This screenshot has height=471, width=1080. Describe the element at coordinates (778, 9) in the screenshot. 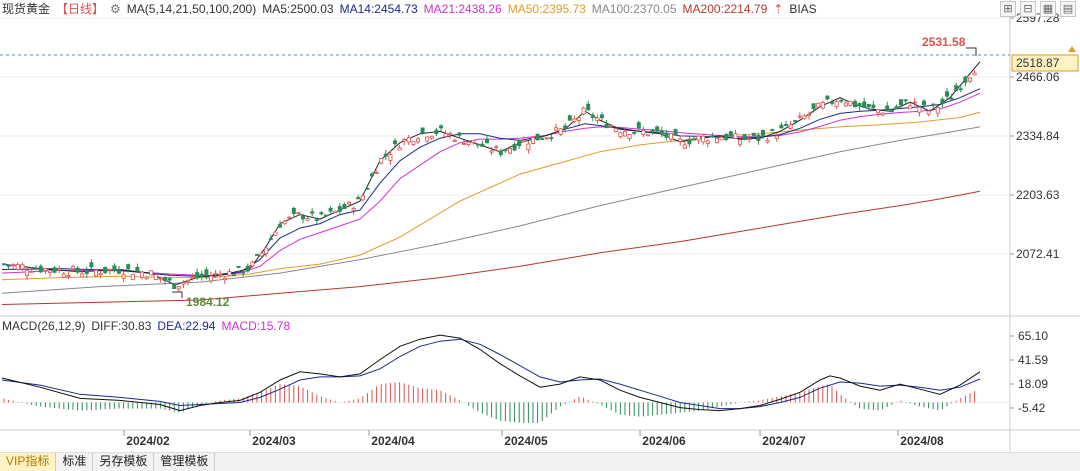

I see `arrow-icon: ⇡` at that location.